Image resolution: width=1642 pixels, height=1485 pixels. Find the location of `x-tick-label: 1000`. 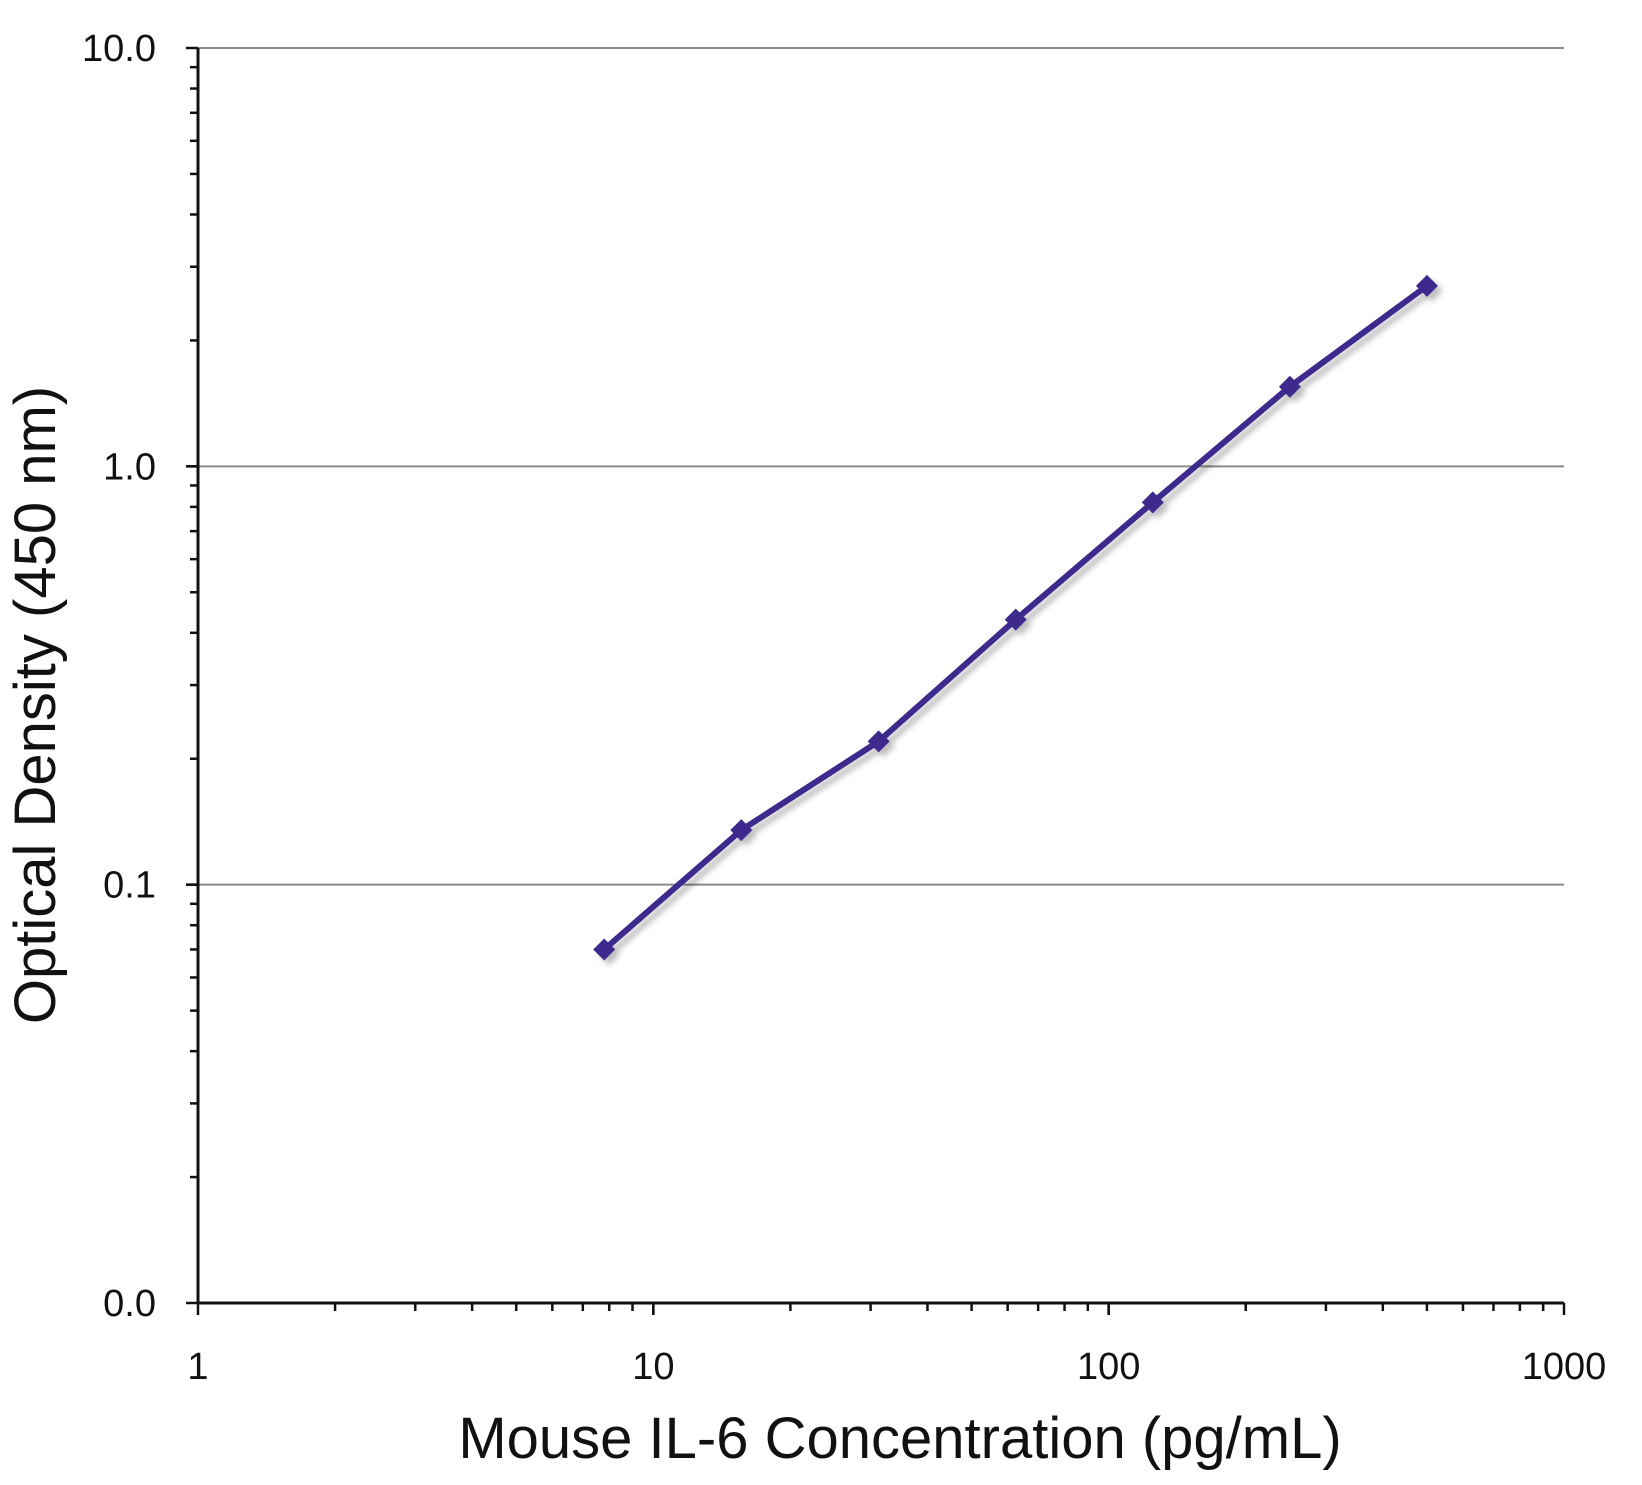

x-tick-label: 1000 is located at coordinates (1564, 1367).